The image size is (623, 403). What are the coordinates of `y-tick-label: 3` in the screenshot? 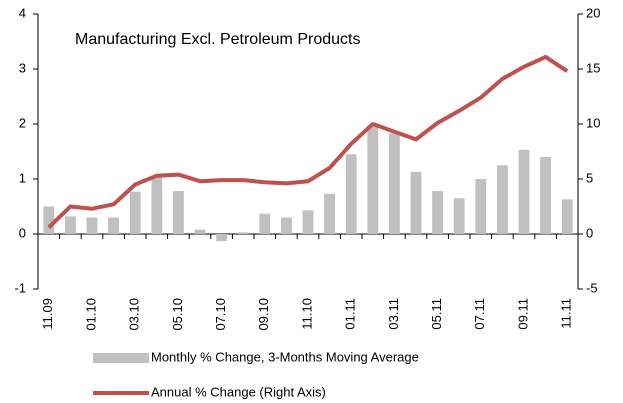 It's located at (22, 67).